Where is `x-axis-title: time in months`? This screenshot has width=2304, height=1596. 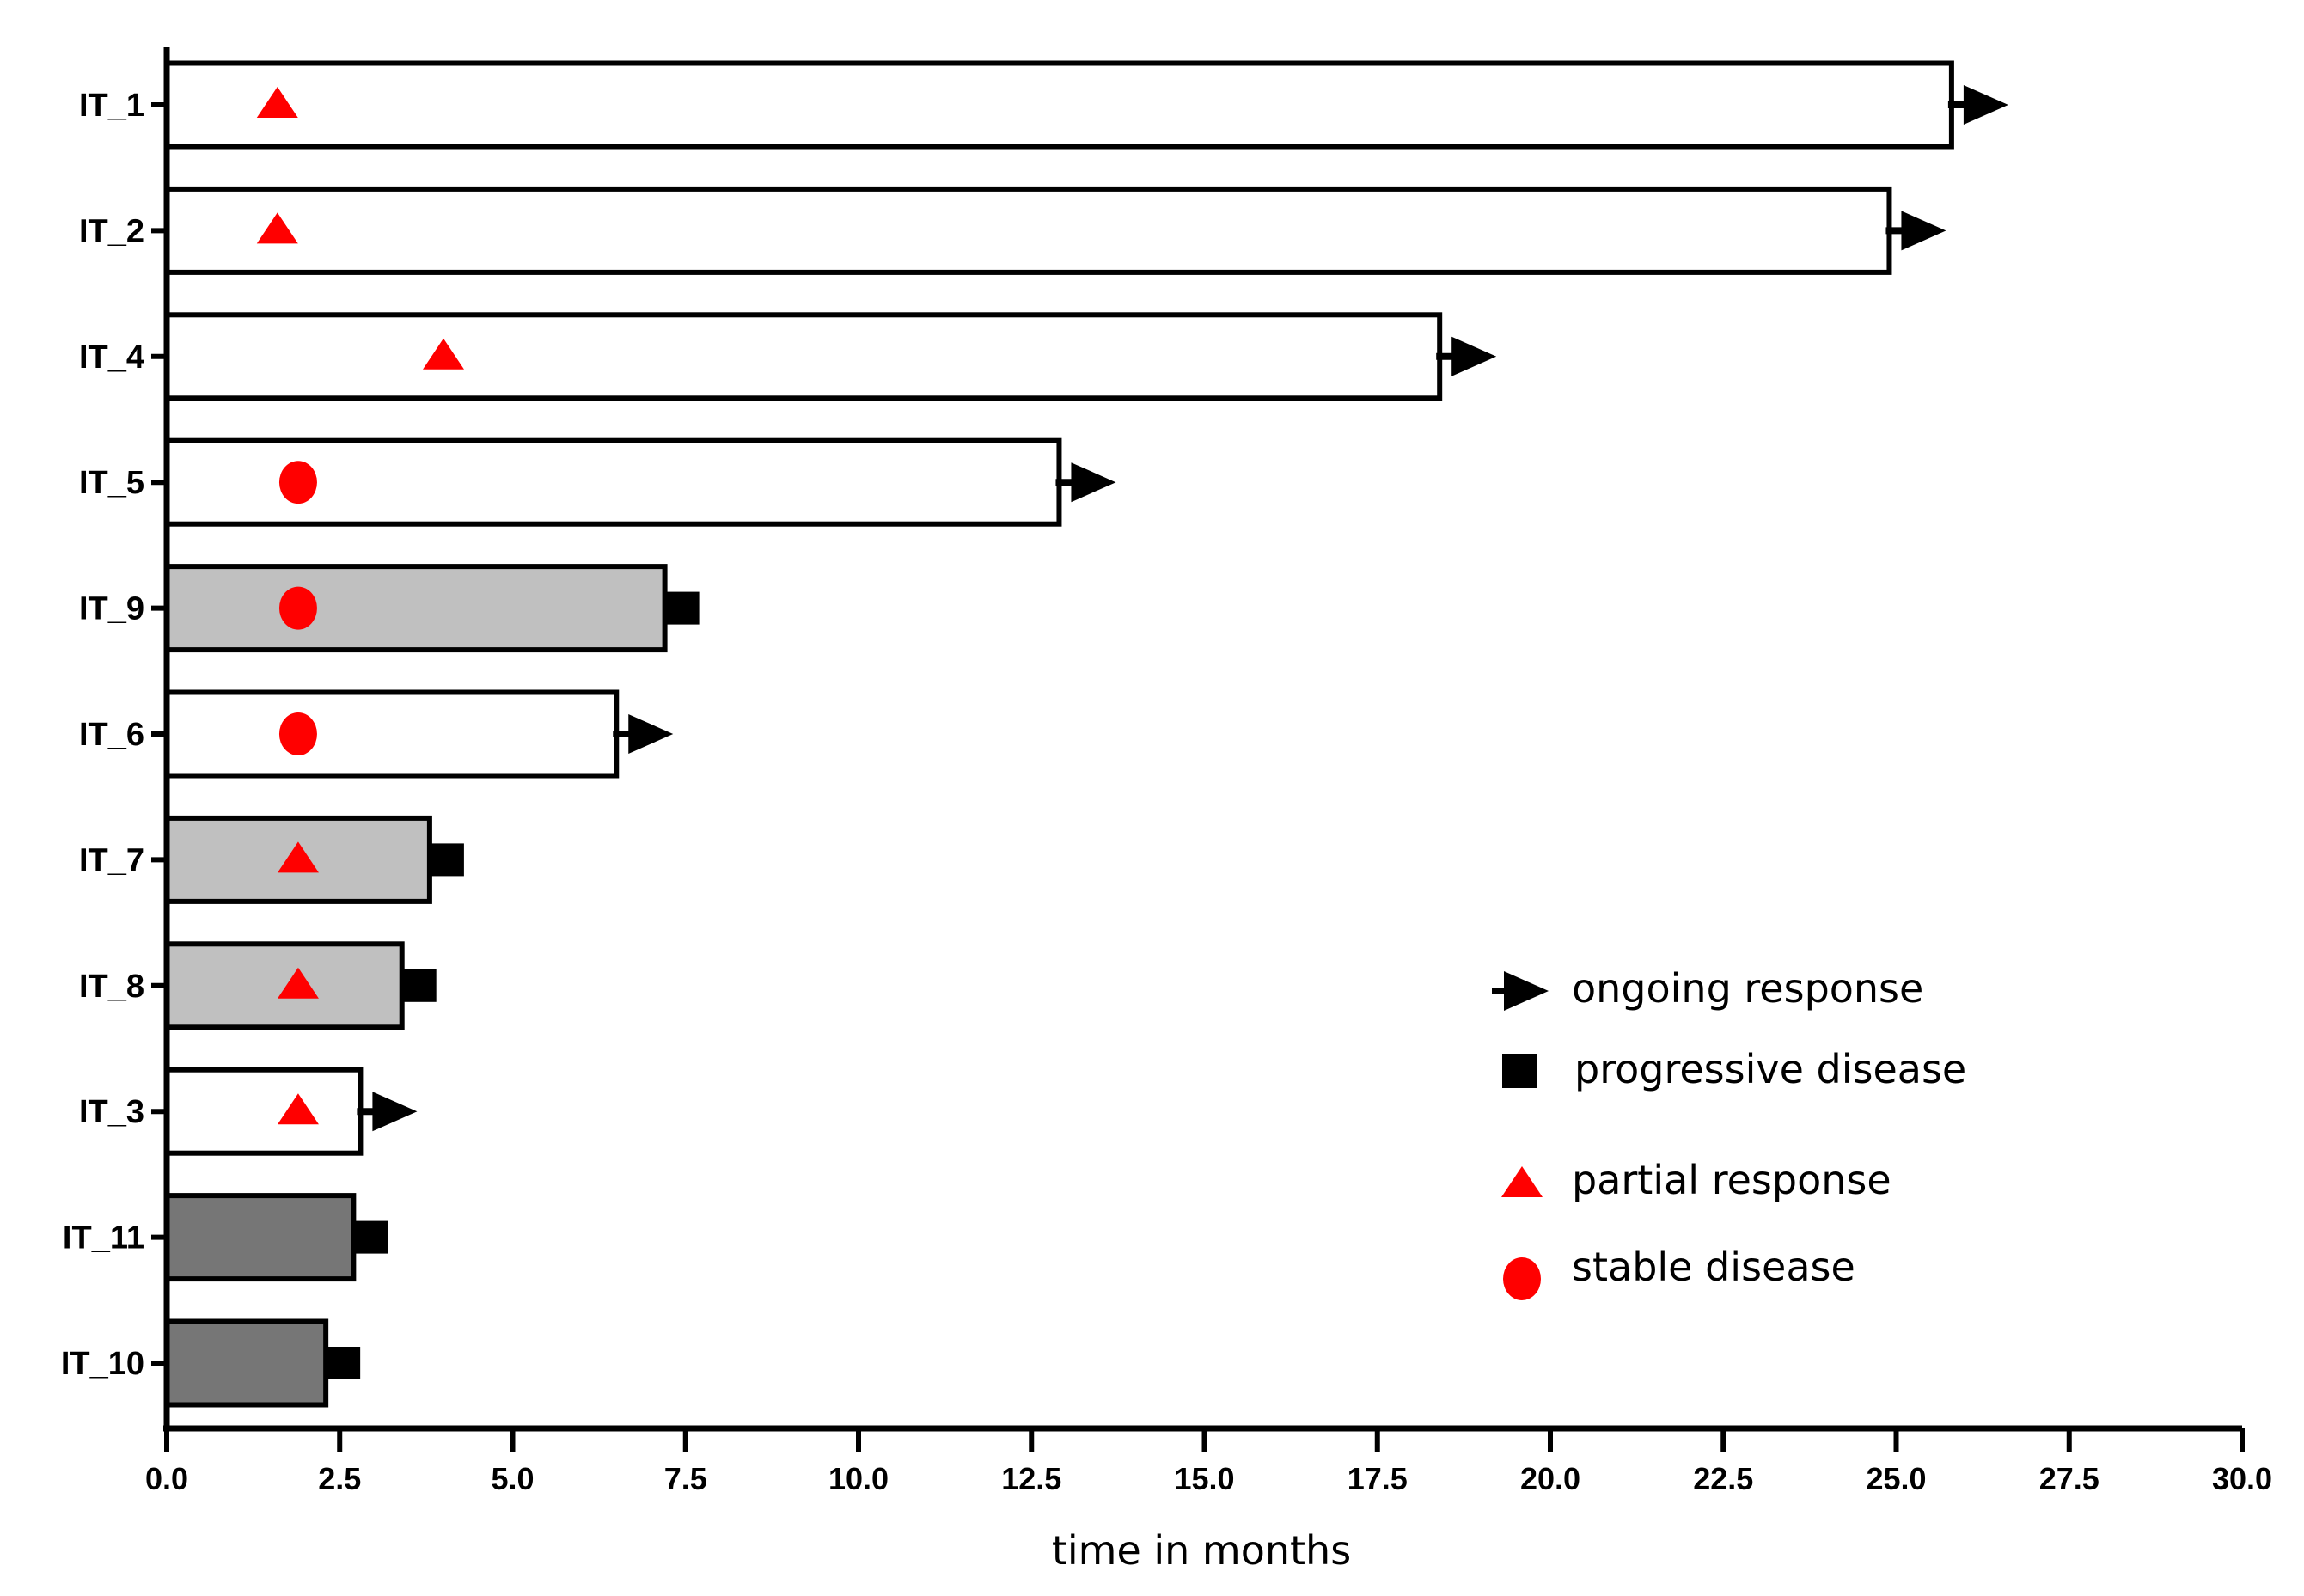 x-axis-title: time in months is located at coordinates (1202, 1550).